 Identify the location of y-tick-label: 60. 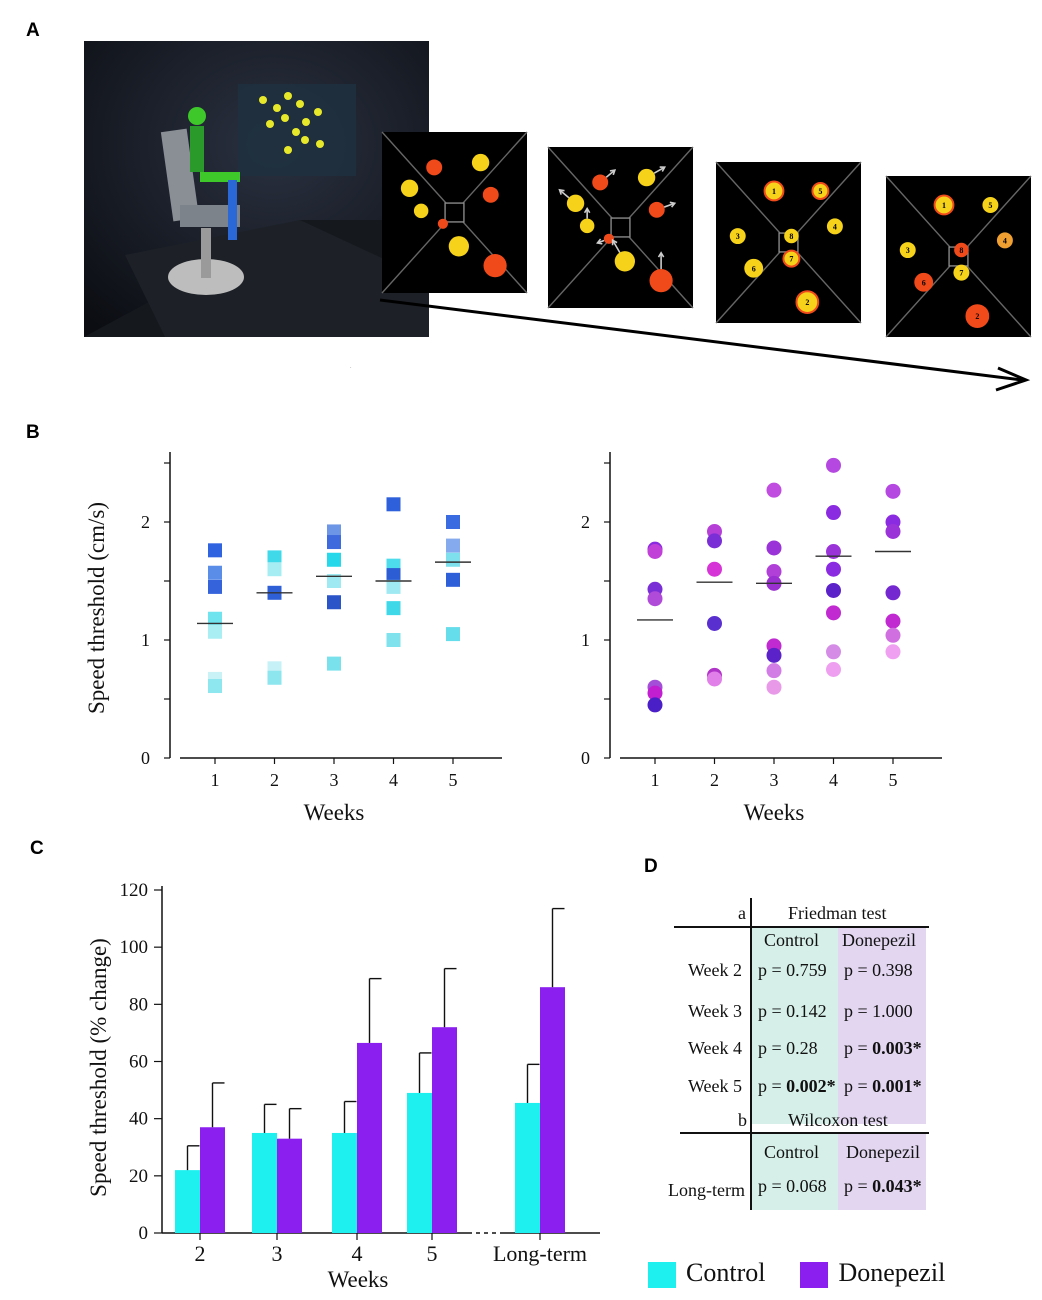
(138, 1062).